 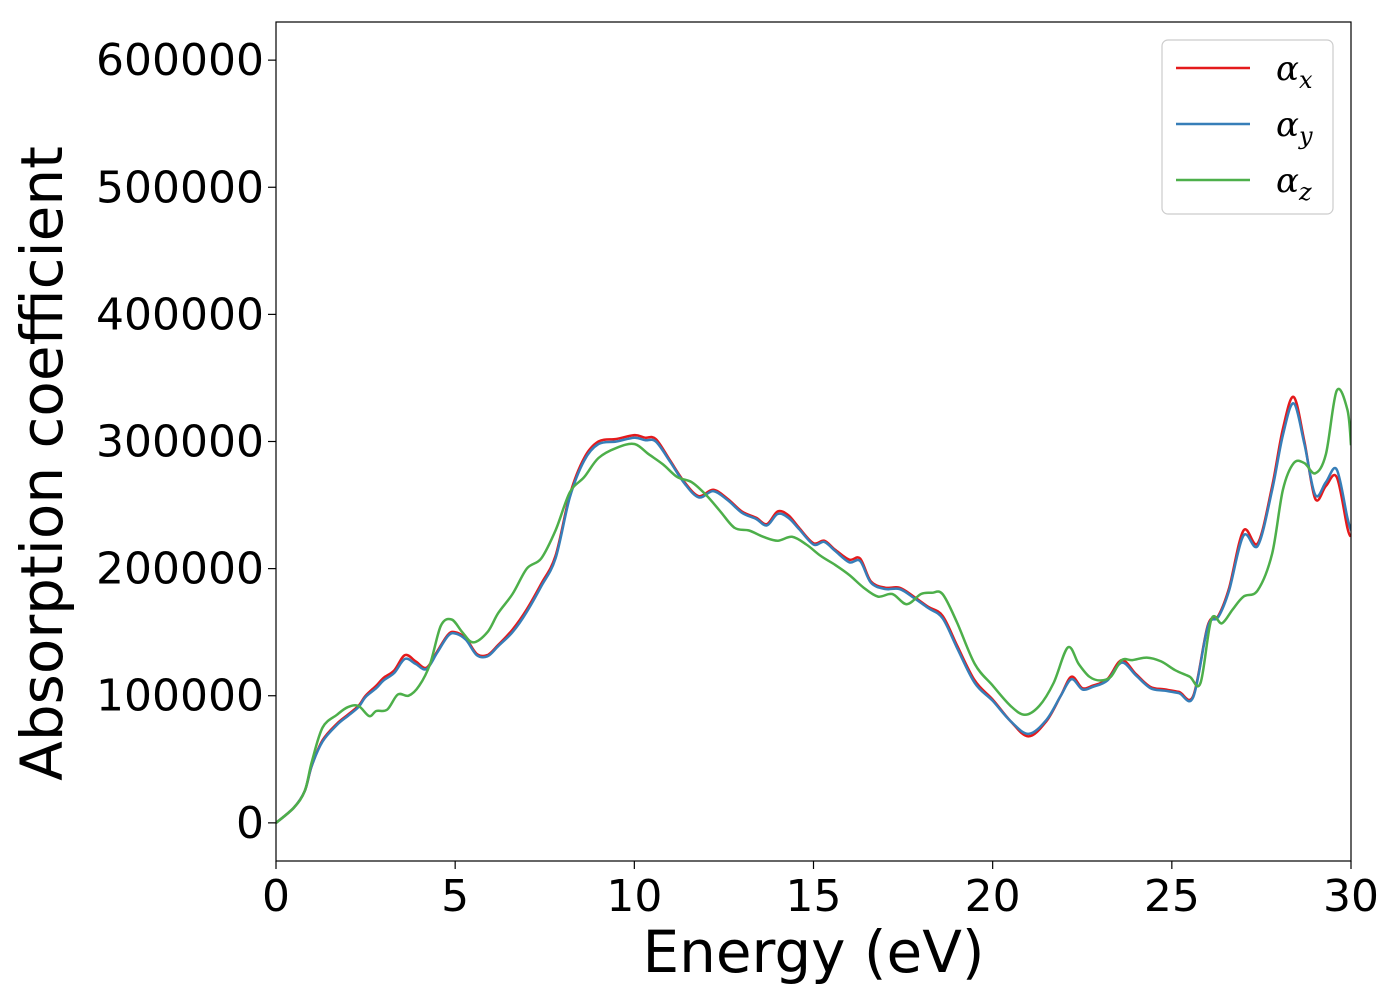 What do you see at coordinates (1244, 183) in the screenshot?
I see `legend-item-z: αz` at bounding box center [1244, 183].